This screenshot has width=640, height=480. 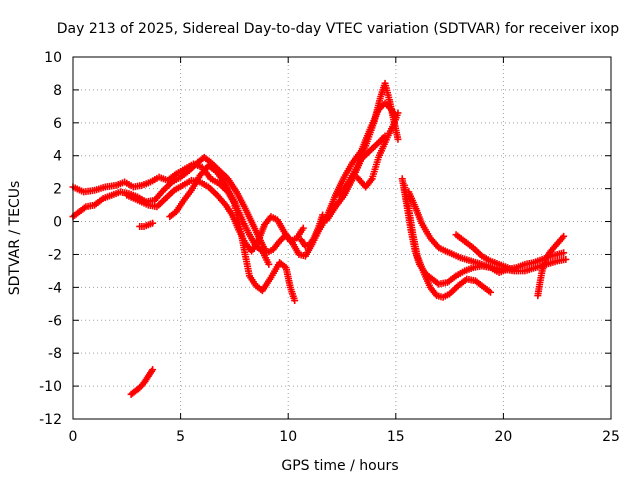 What do you see at coordinates (180, 437) in the screenshot?
I see `x-tick-label: 5` at bounding box center [180, 437].